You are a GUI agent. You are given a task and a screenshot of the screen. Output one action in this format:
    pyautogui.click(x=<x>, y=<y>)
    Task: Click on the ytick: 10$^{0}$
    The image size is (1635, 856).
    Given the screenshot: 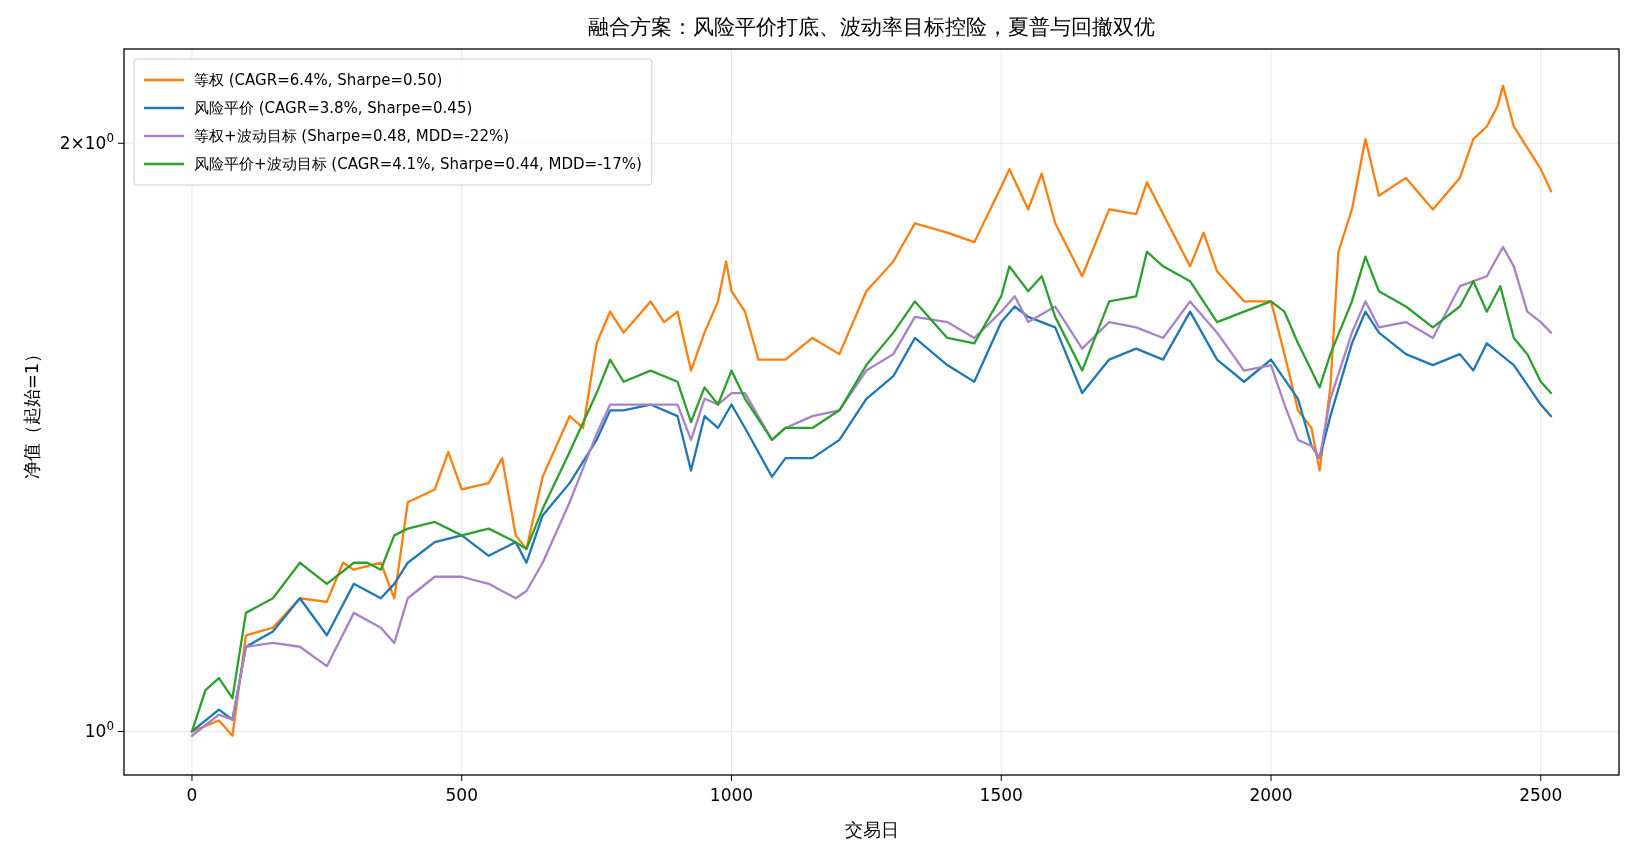 What is the action you would take?
    pyautogui.click(x=99, y=730)
    